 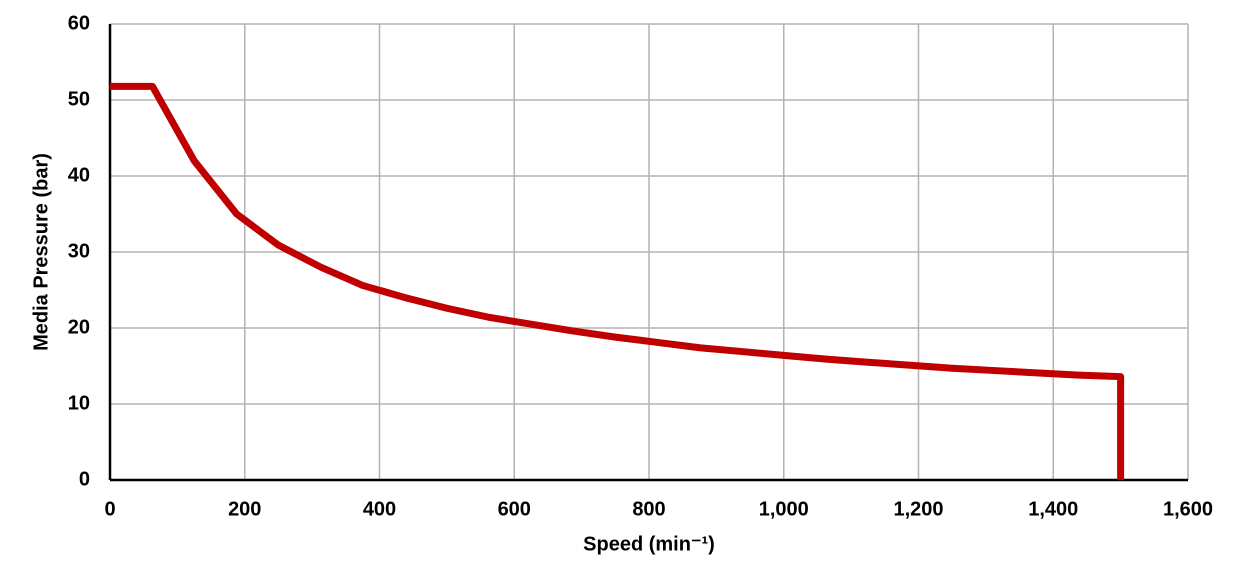 I want to click on y-tick-label: 0, so click(x=84, y=479).